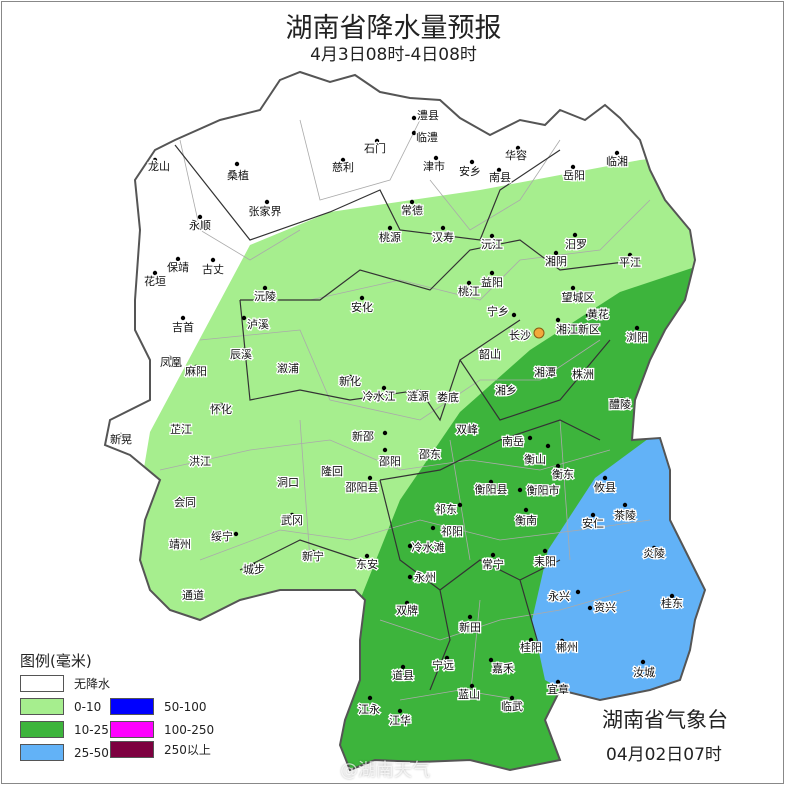  What do you see at coordinates (545, 561) in the screenshot?
I see `place-label: 耒阳` at bounding box center [545, 561].